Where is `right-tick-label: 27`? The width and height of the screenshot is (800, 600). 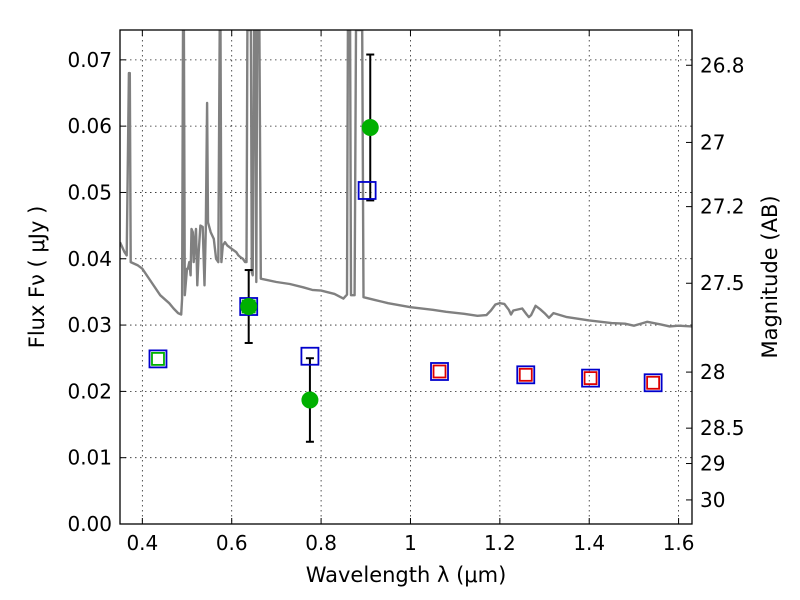 right-tick-label: 27 is located at coordinates (712, 142).